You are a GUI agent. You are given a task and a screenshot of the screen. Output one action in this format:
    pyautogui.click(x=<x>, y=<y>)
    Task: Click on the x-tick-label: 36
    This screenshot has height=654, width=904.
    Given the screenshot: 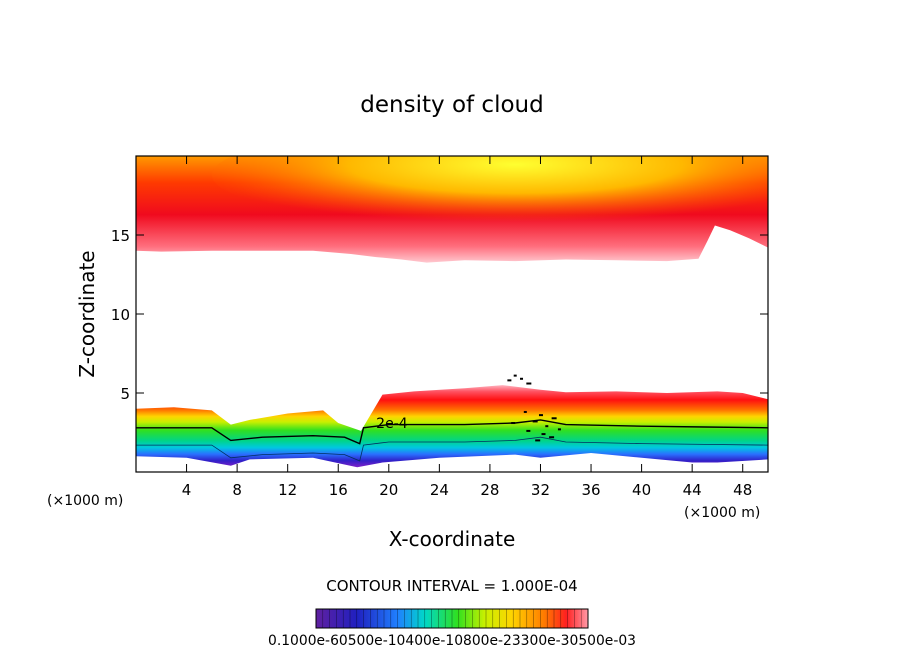 What is the action you would take?
    pyautogui.click(x=590, y=490)
    